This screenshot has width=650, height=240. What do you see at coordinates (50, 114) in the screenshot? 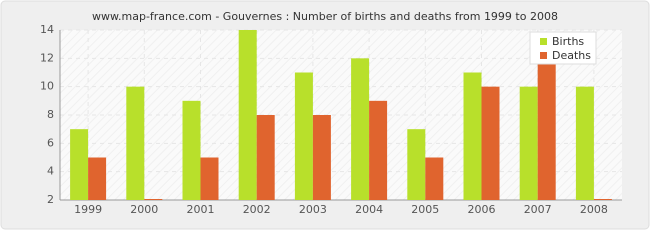
I see `y-tick-label: 8` at bounding box center [50, 114].